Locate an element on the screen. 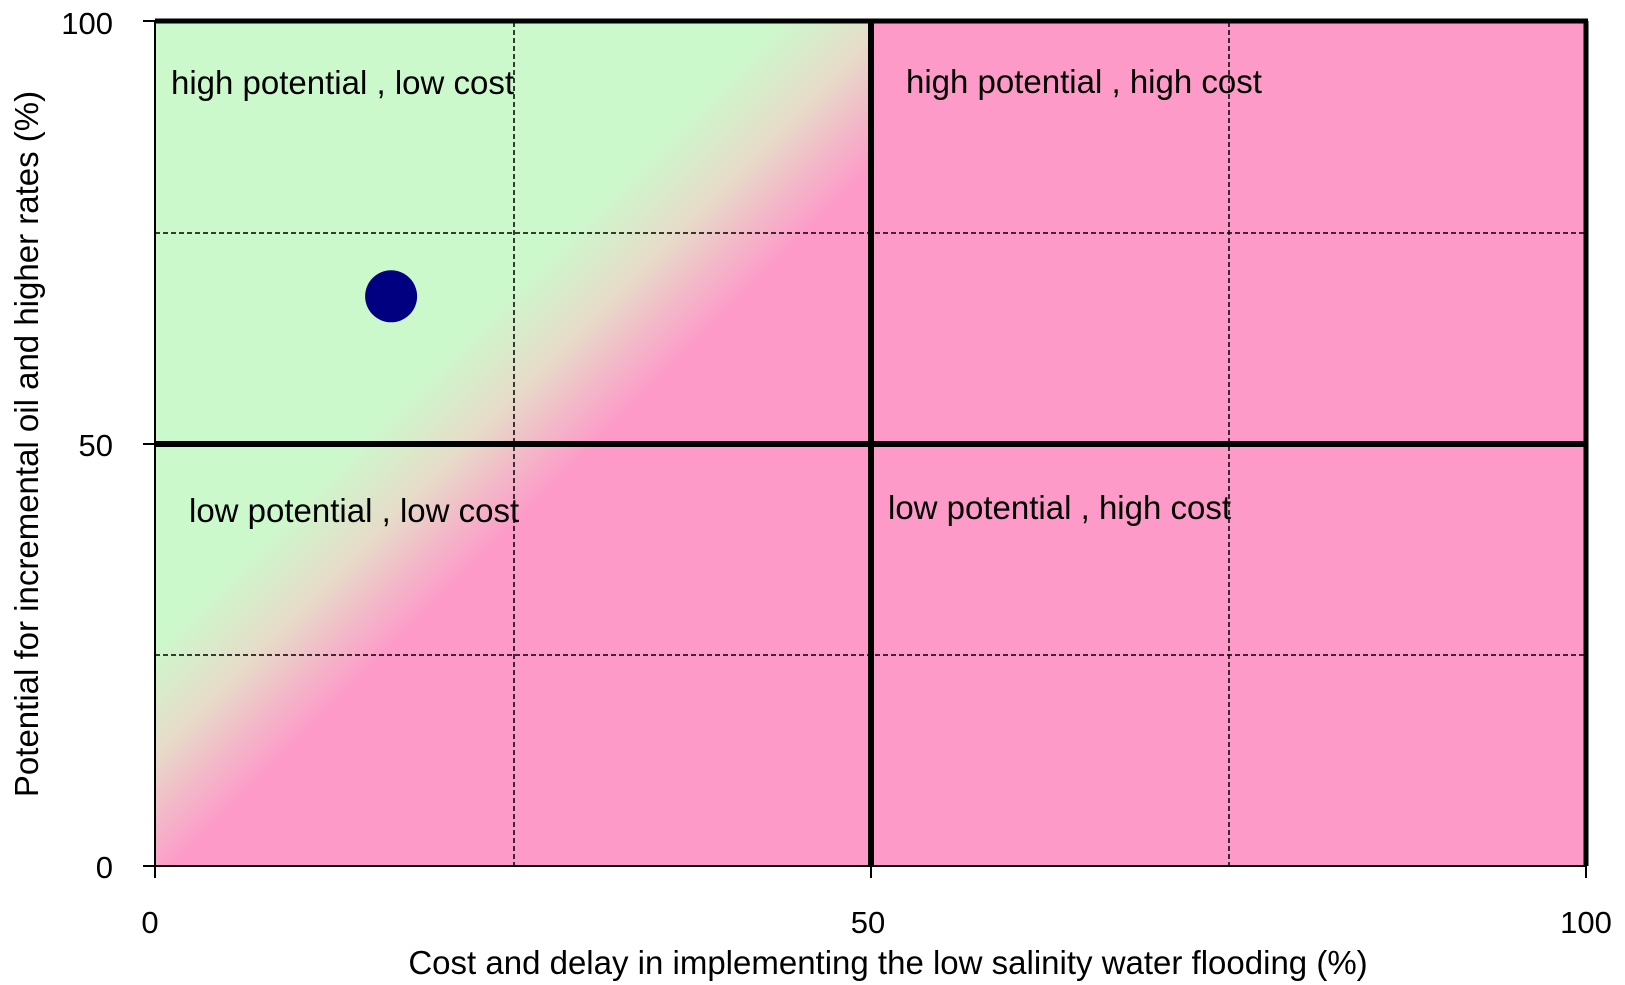 Image resolution: width=1625 pixels, height=985 pixels. data-points is located at coordinates (391, 296).